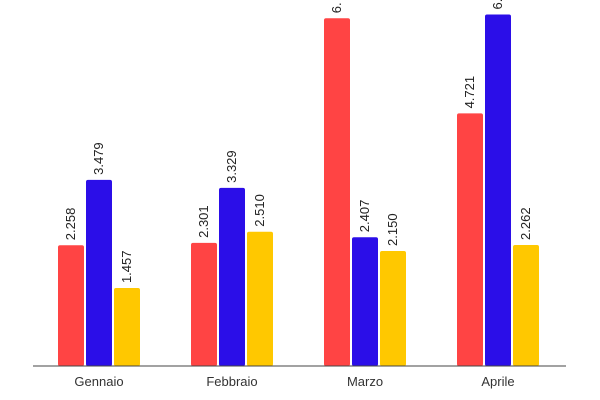 The width and height of the screenshot is (600, 400). What do you see at coordinates (98, 158) in the screenshot?
I see `value-label: 3.479` at bounding box center [98, 158].